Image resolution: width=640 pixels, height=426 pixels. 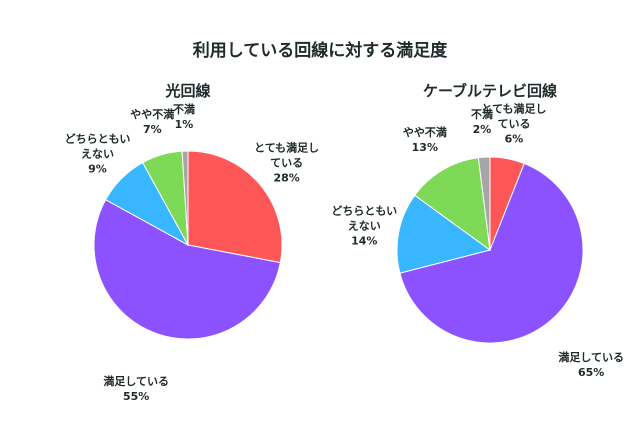 I want to click on value-label: 65%, so click(x=591, y=372).